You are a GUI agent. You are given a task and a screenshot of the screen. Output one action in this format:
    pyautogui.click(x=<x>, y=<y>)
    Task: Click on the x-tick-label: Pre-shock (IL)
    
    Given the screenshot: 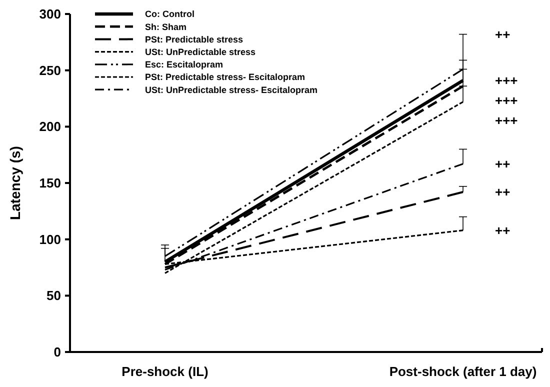 What is the action you would take?
    pyautogui.click(x=165, y=371)
    